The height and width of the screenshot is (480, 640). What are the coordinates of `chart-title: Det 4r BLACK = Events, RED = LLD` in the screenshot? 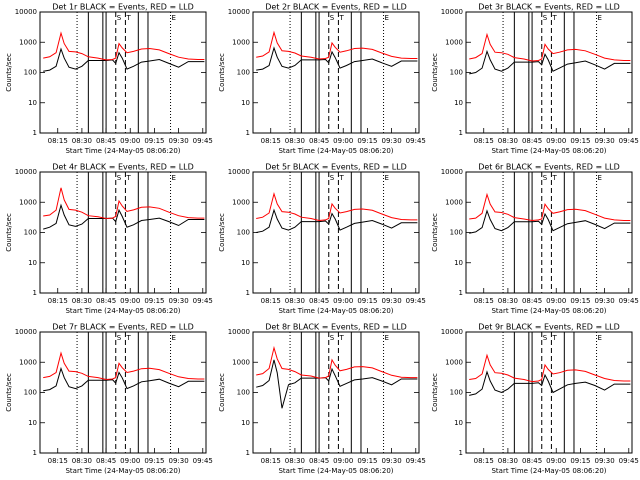 It's located at (123, 167).